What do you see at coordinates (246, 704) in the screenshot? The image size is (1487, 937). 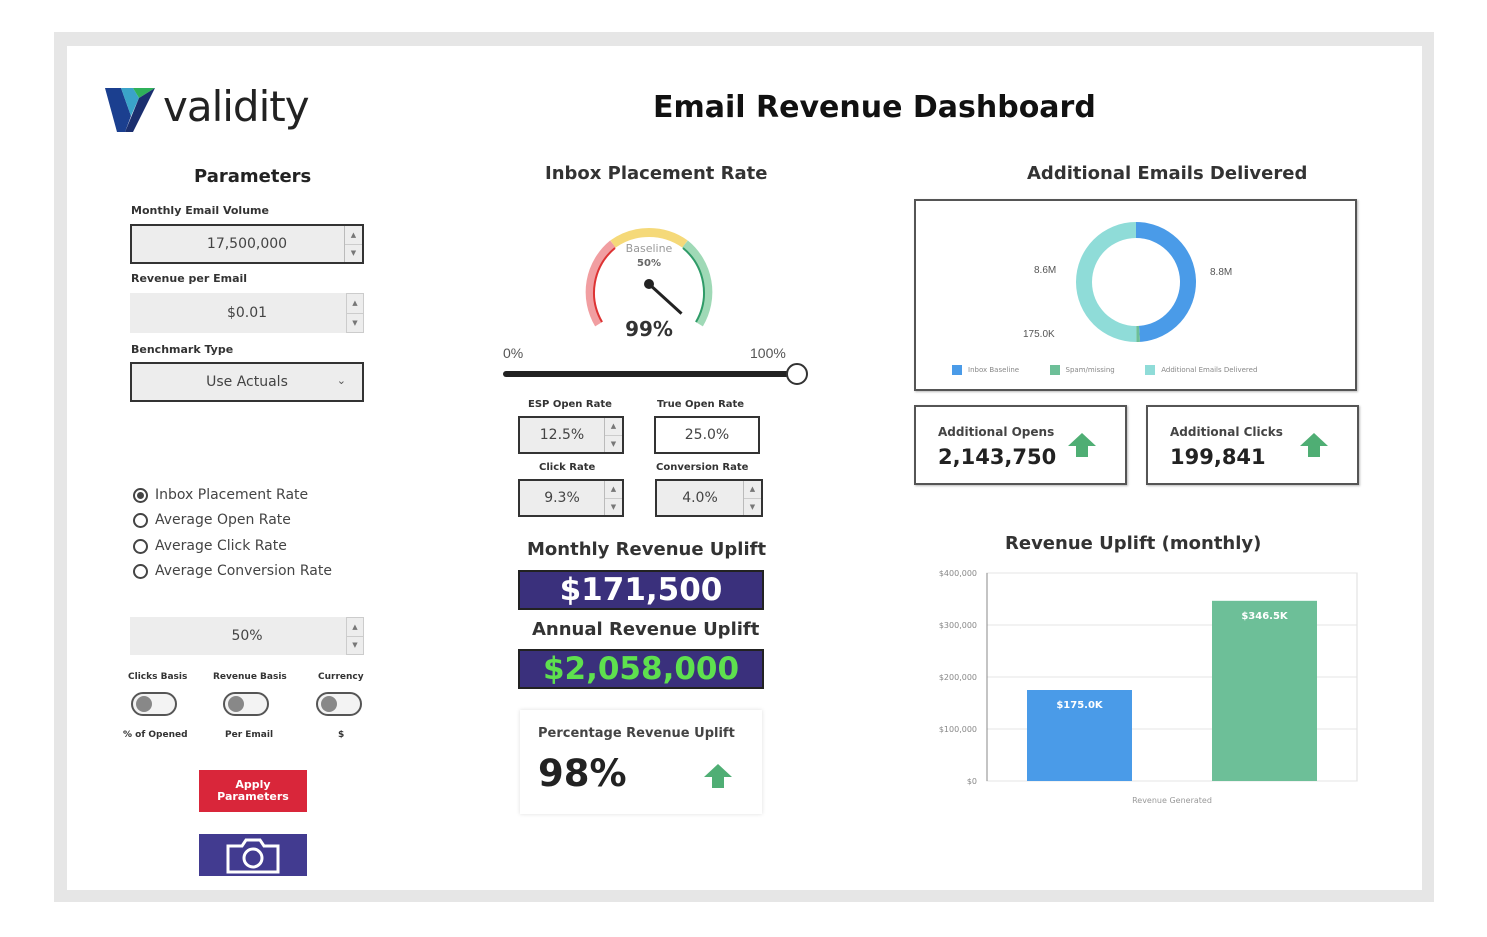 I see `revenue-basis-toggle` at bounding box center [246, 704].